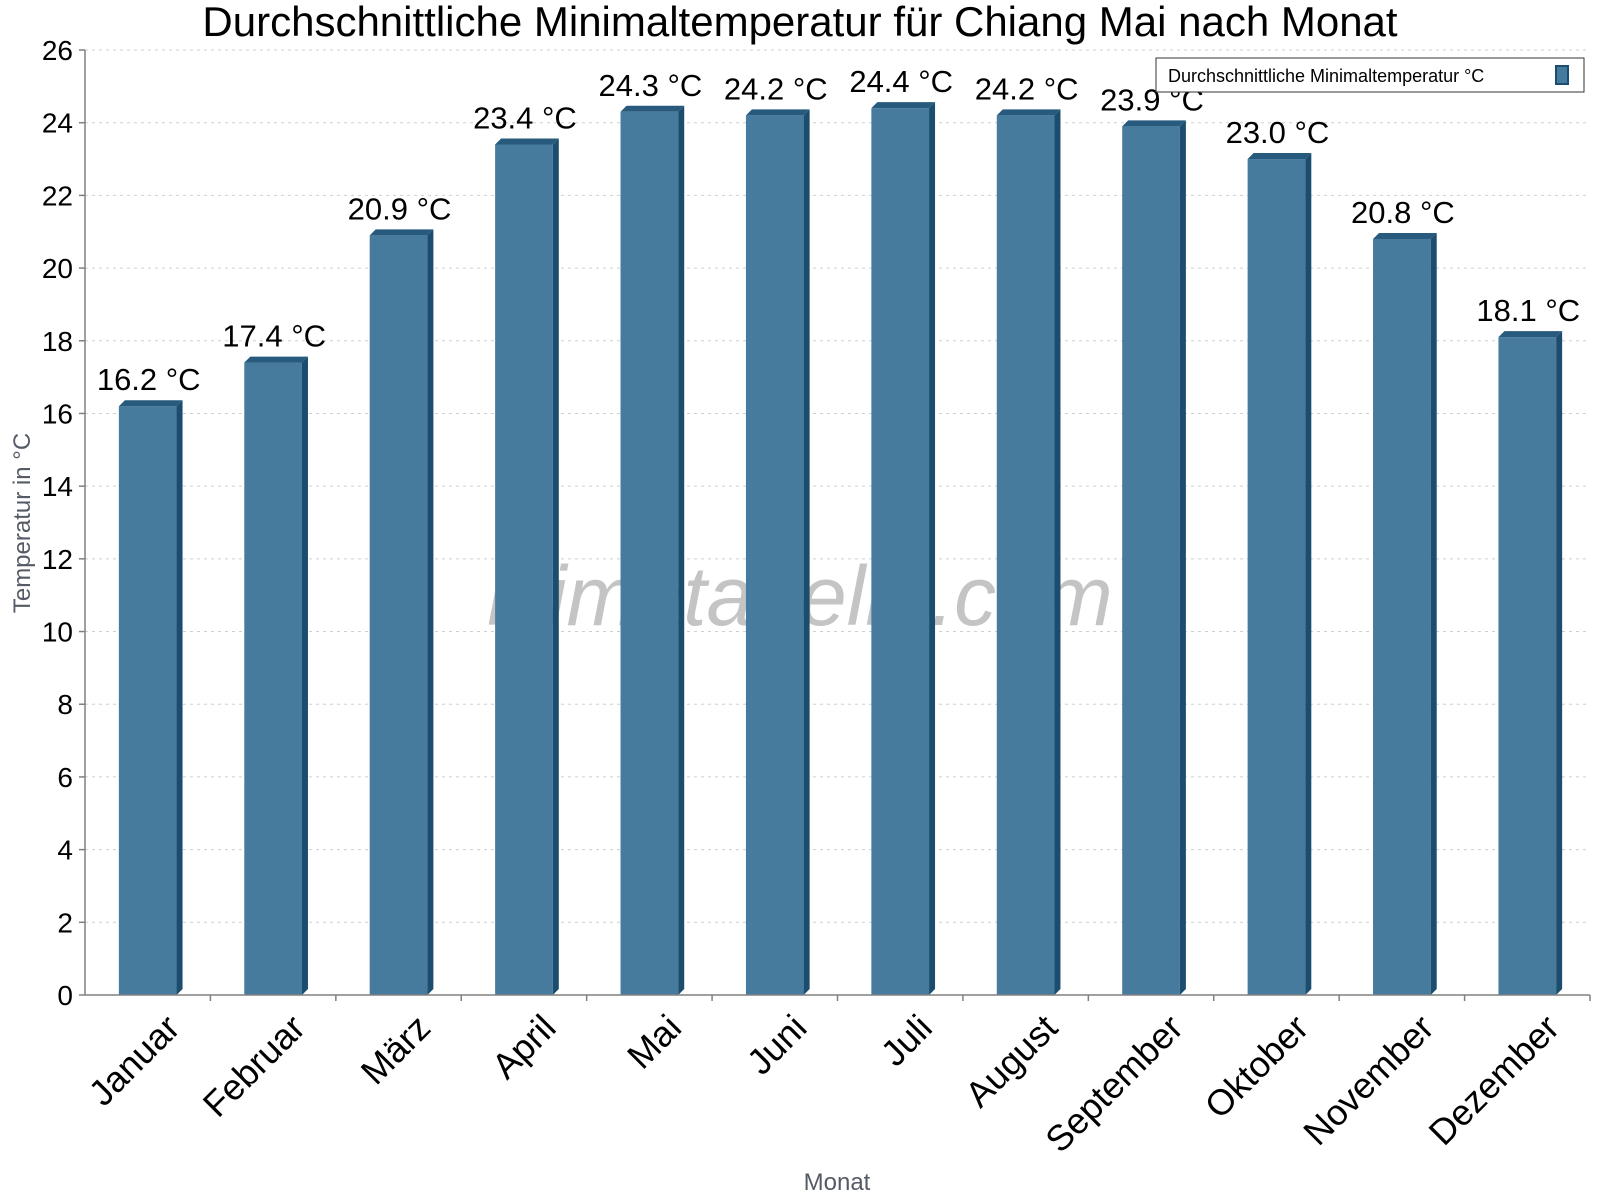 This screenshot has width=1600, height=1200. Describe the element at coordinates (65, 995) in the screenshot. I see `y-tick-label: 0` at that location.